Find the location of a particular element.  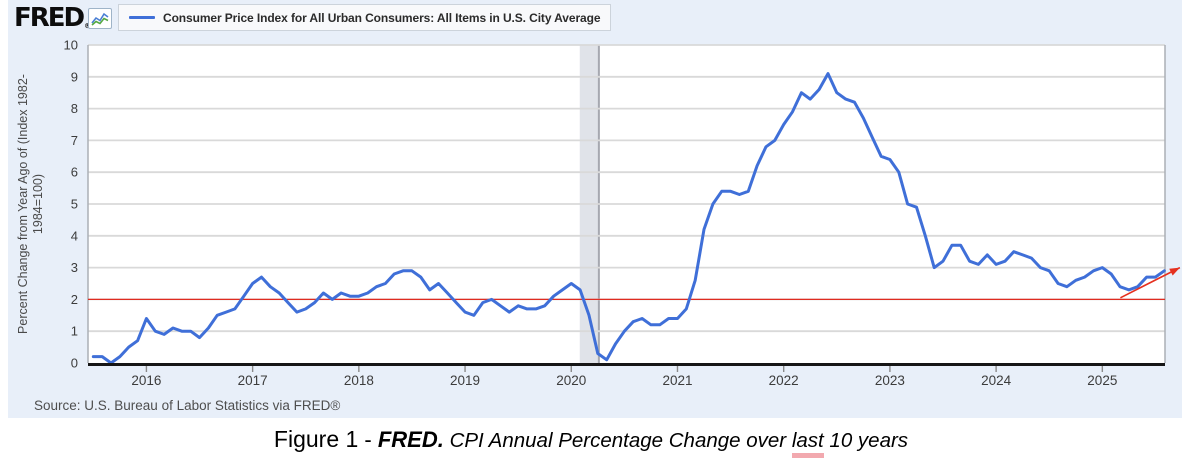

y-tick-label: 3 is located at coordinates (74, 267).